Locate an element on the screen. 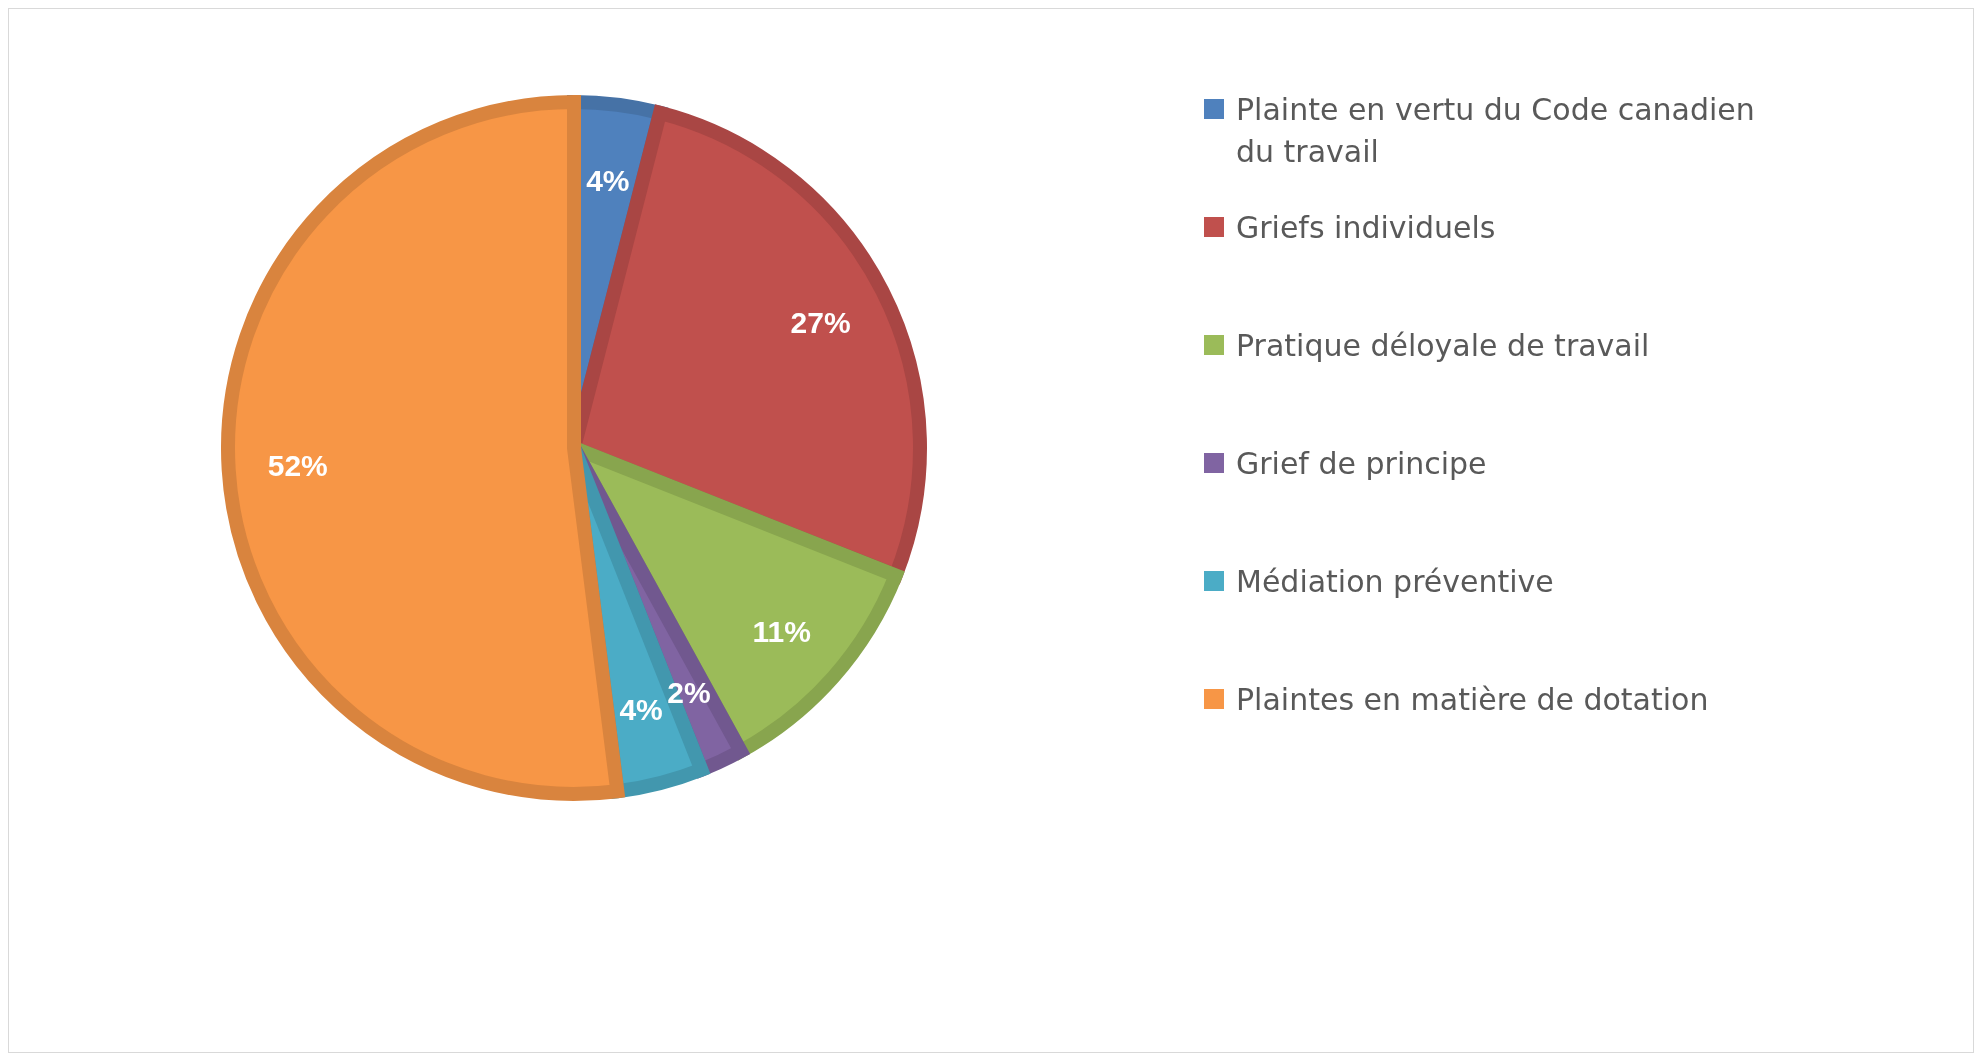 The width and height of the screenshot is (1982, 1061). legend-label: Griefs individuels is located at coordinates (1366, 228).